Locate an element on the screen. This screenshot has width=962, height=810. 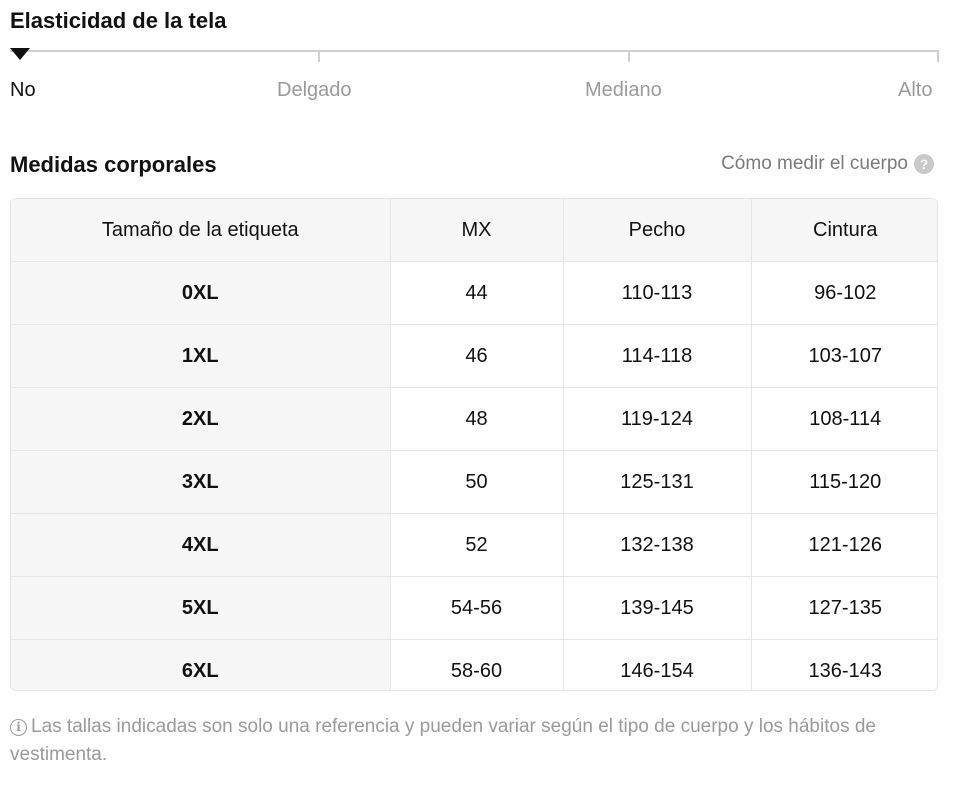
chest-cell: 139-145 is located at coordinates (656, 608).